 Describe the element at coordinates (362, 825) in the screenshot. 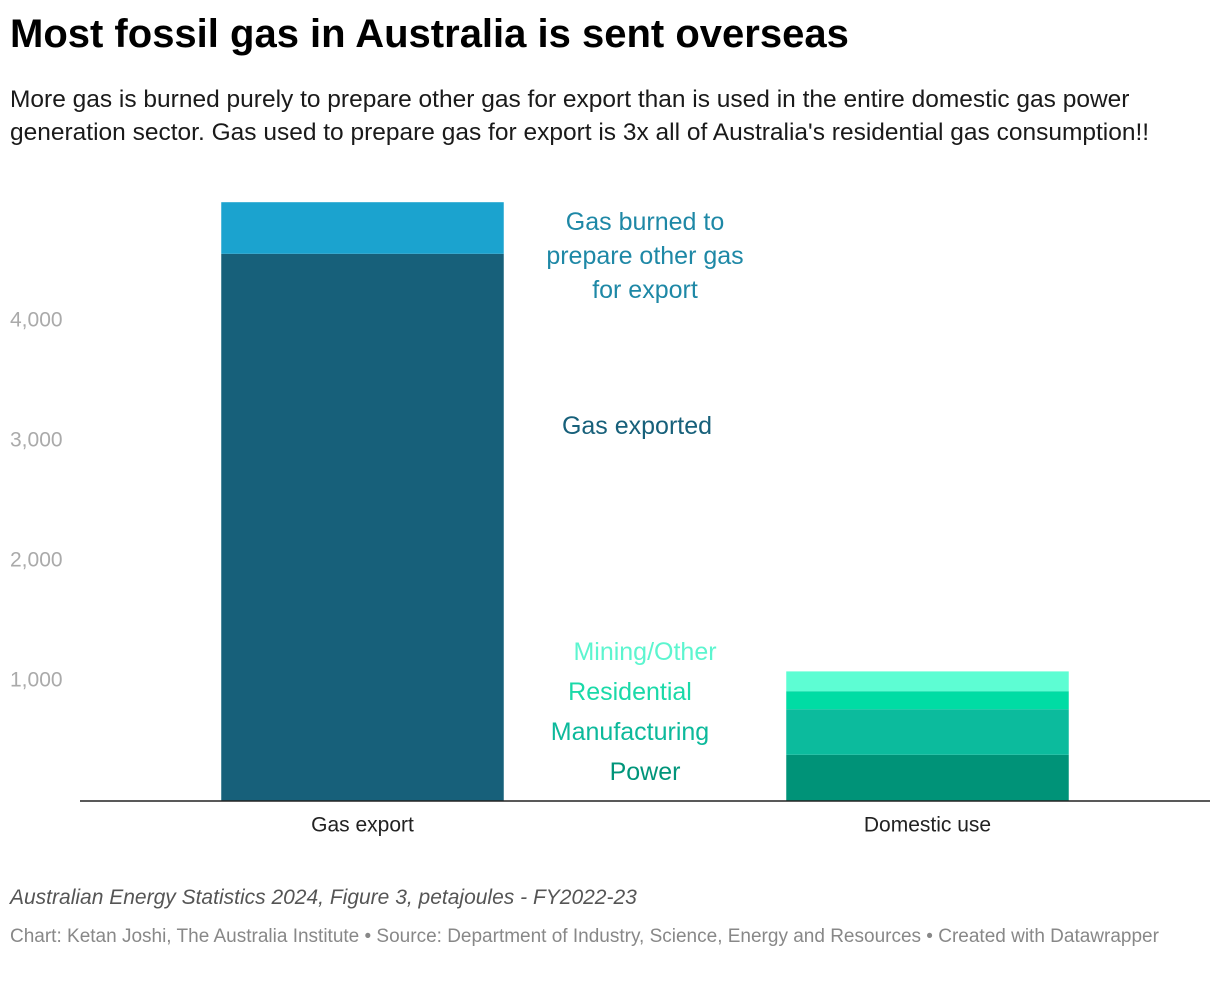

I see `x-tick-label: Gas export` at that location.